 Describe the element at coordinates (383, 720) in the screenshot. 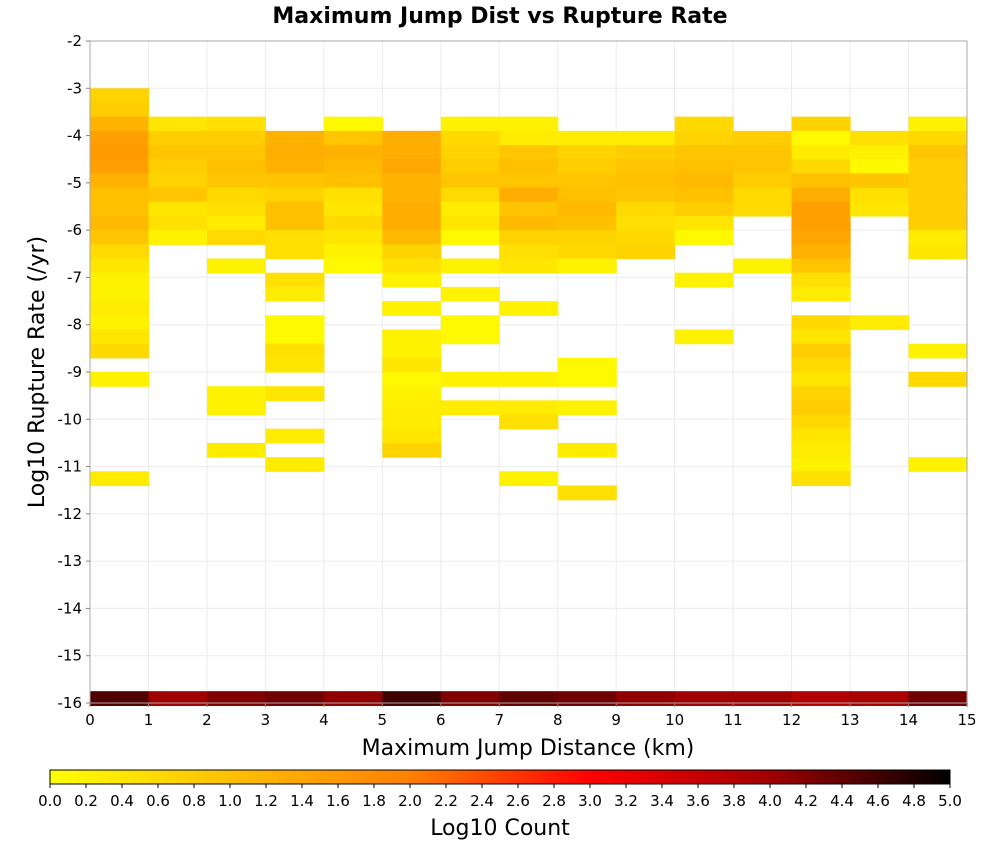

I see `x-tick-label: 5` at that location.